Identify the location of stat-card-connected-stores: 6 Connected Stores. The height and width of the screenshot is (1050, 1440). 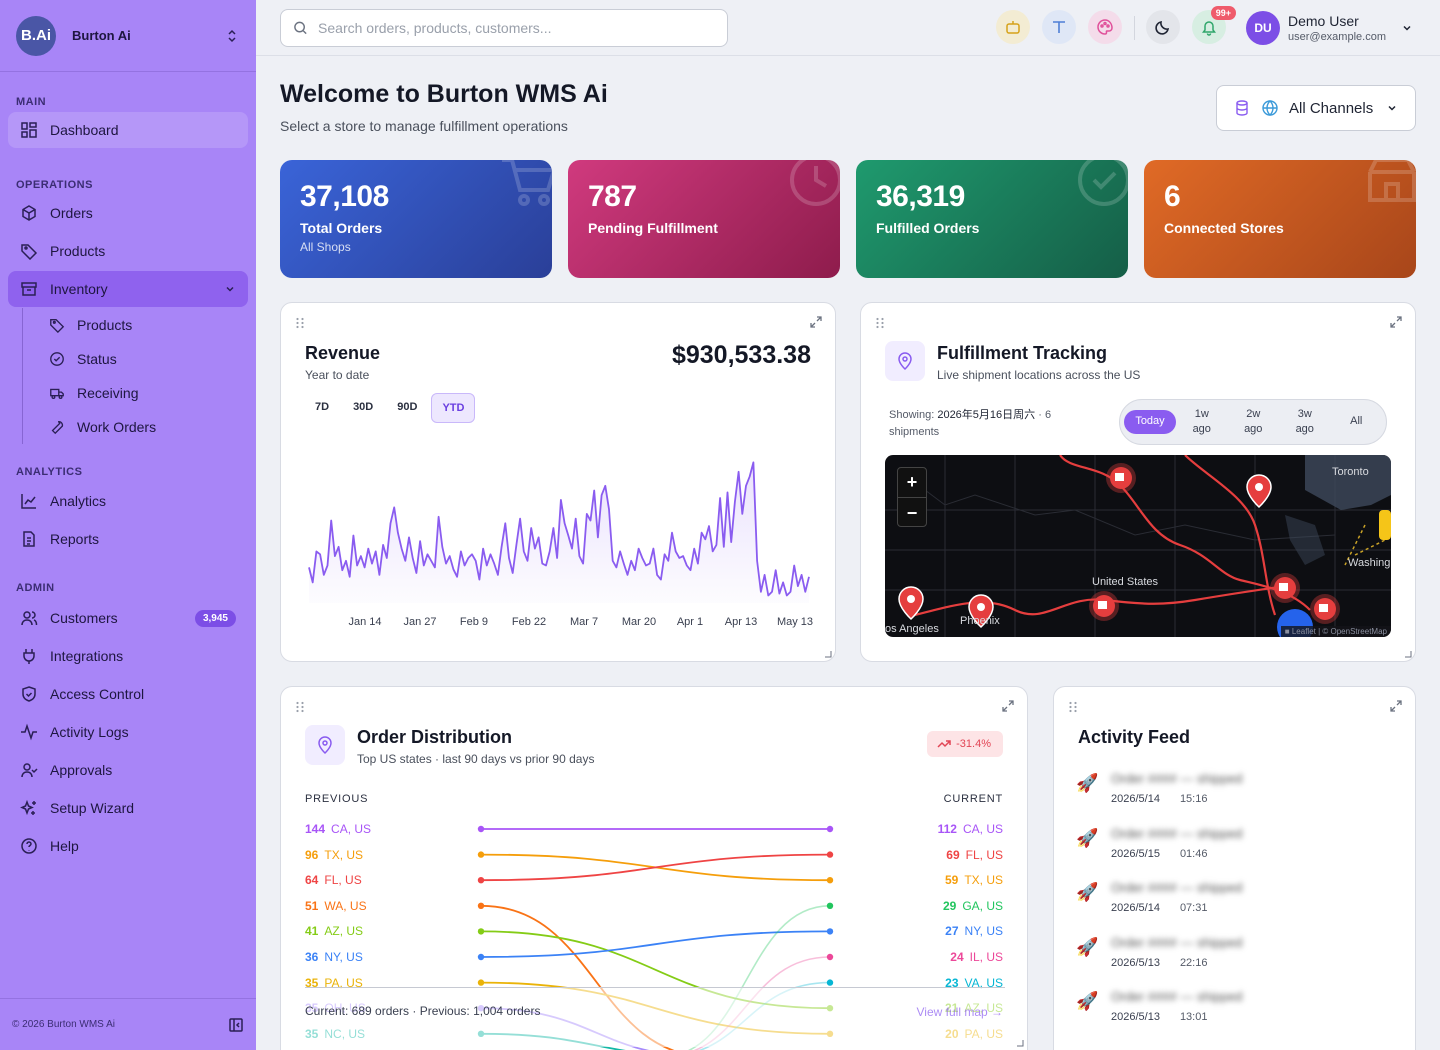
(1280, 219).